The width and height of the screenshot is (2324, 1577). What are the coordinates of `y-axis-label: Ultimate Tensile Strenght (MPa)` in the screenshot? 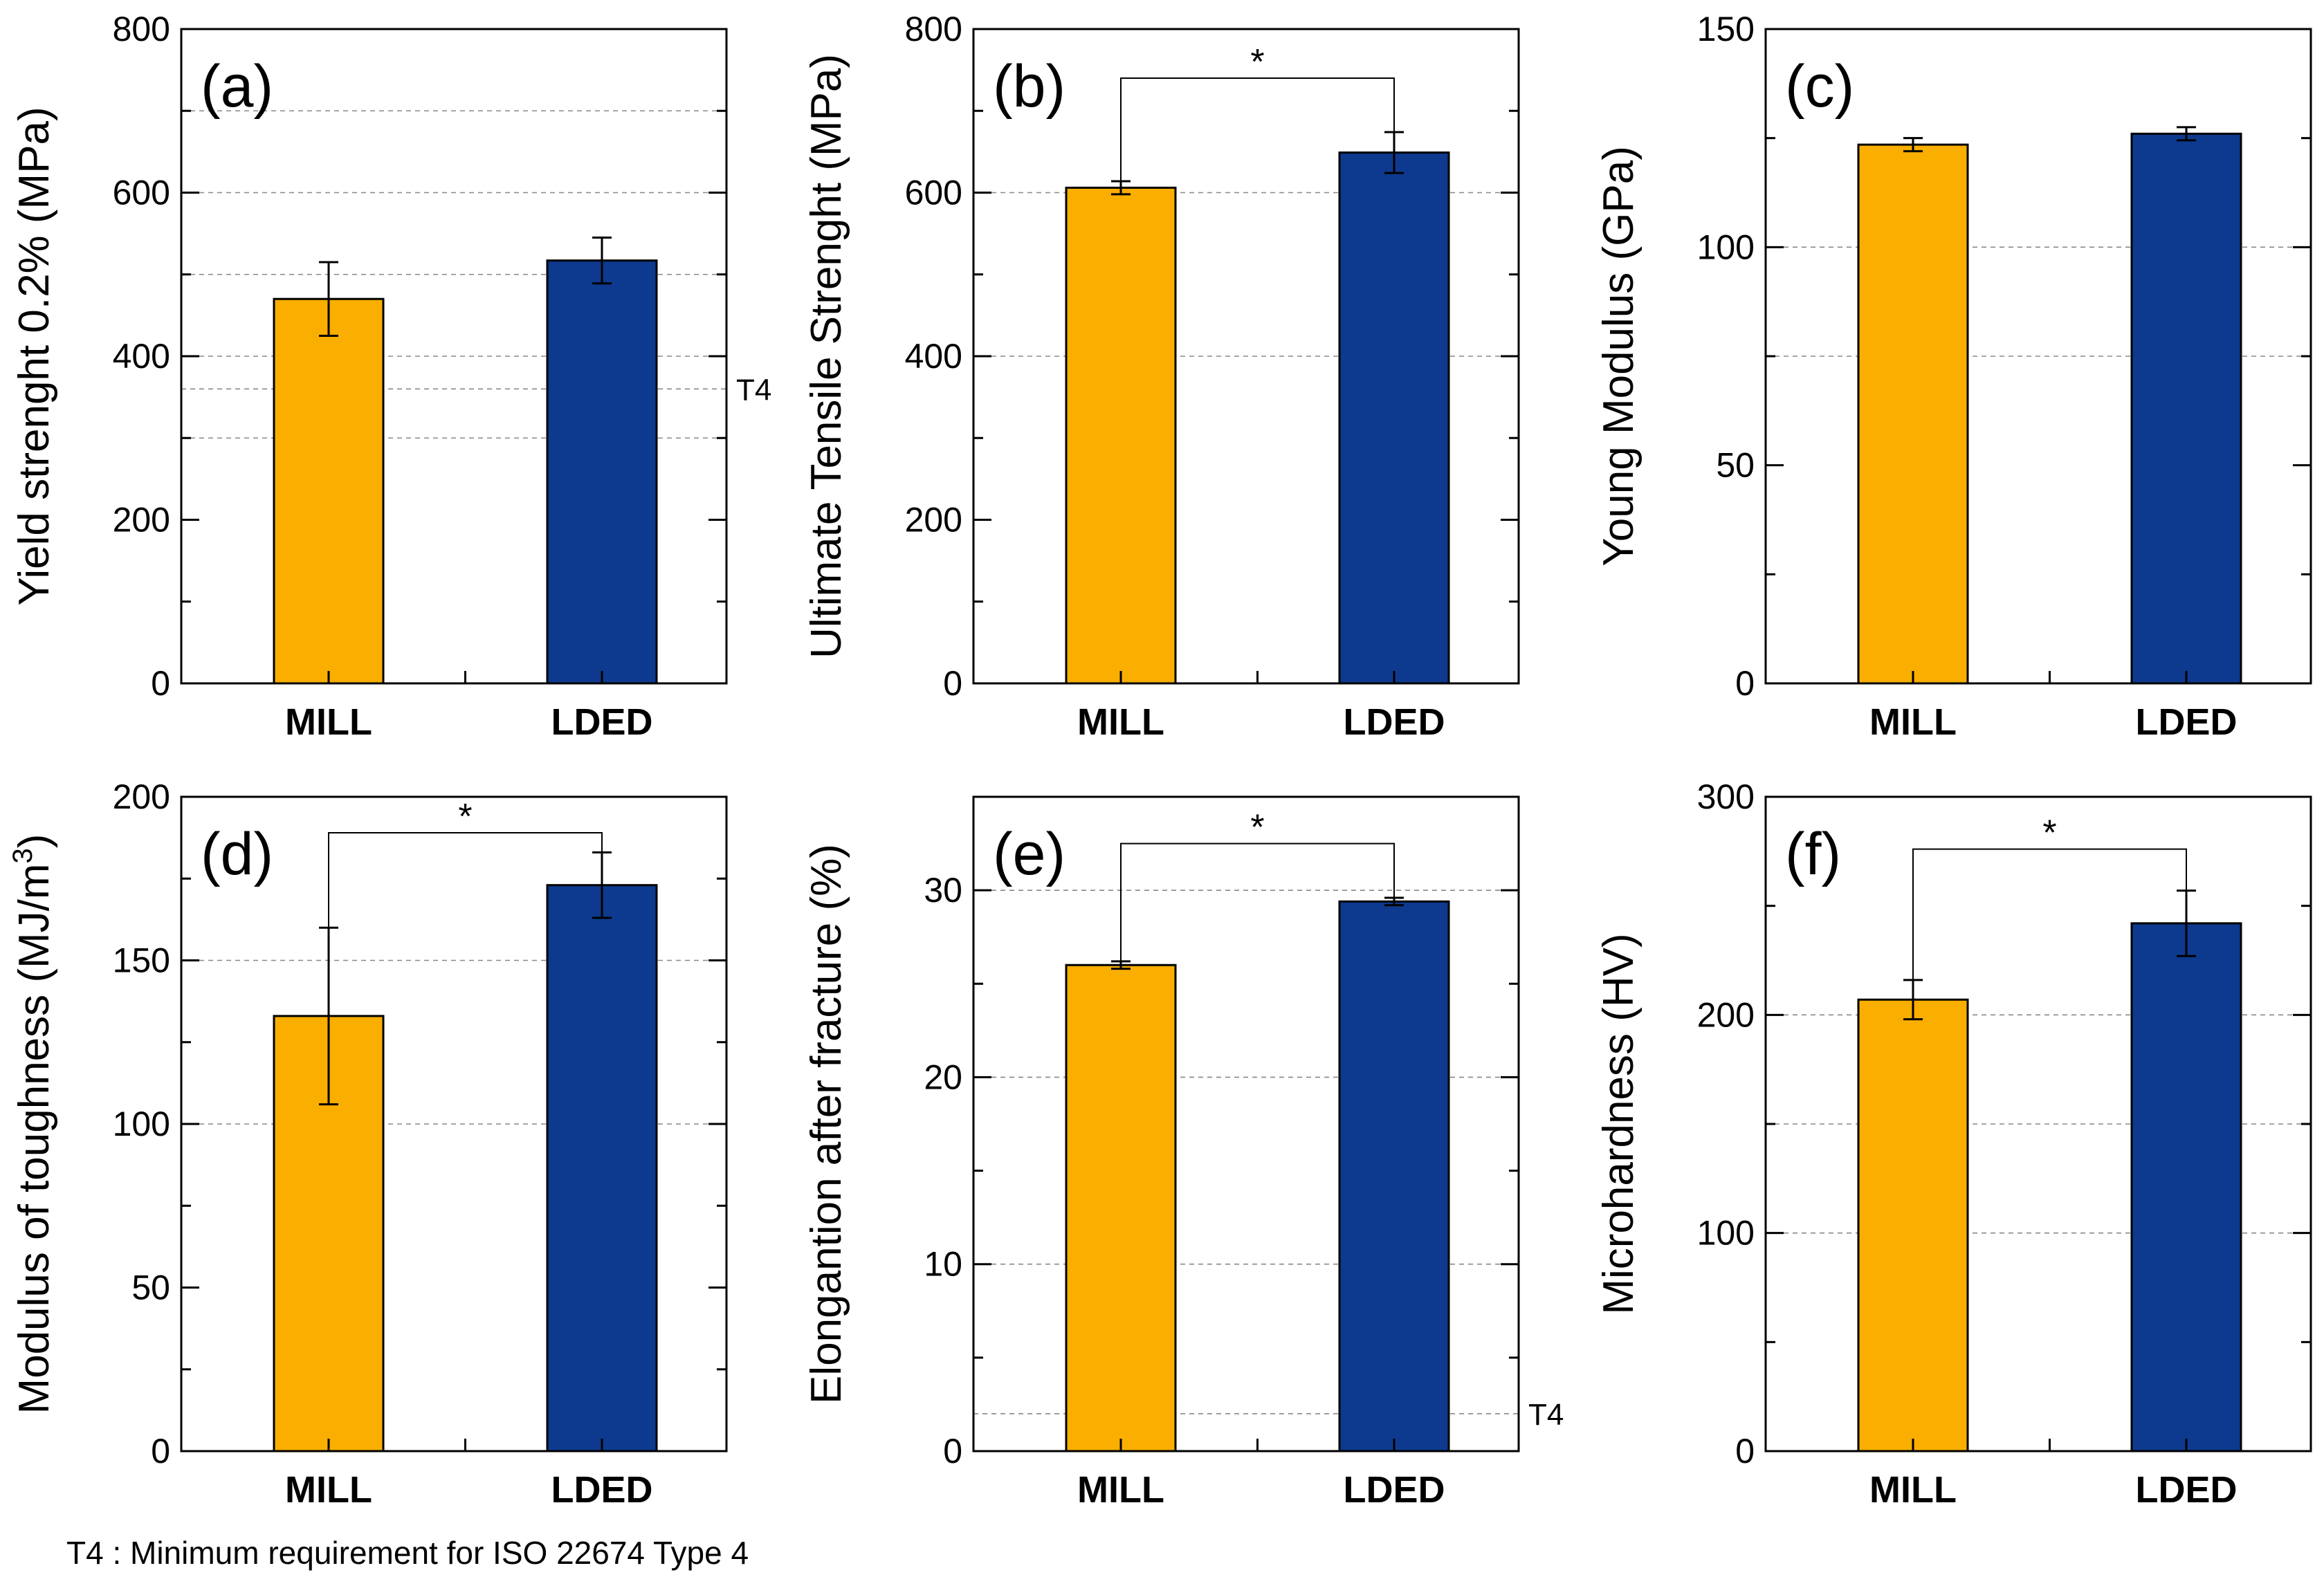 It's located at (826, 356).